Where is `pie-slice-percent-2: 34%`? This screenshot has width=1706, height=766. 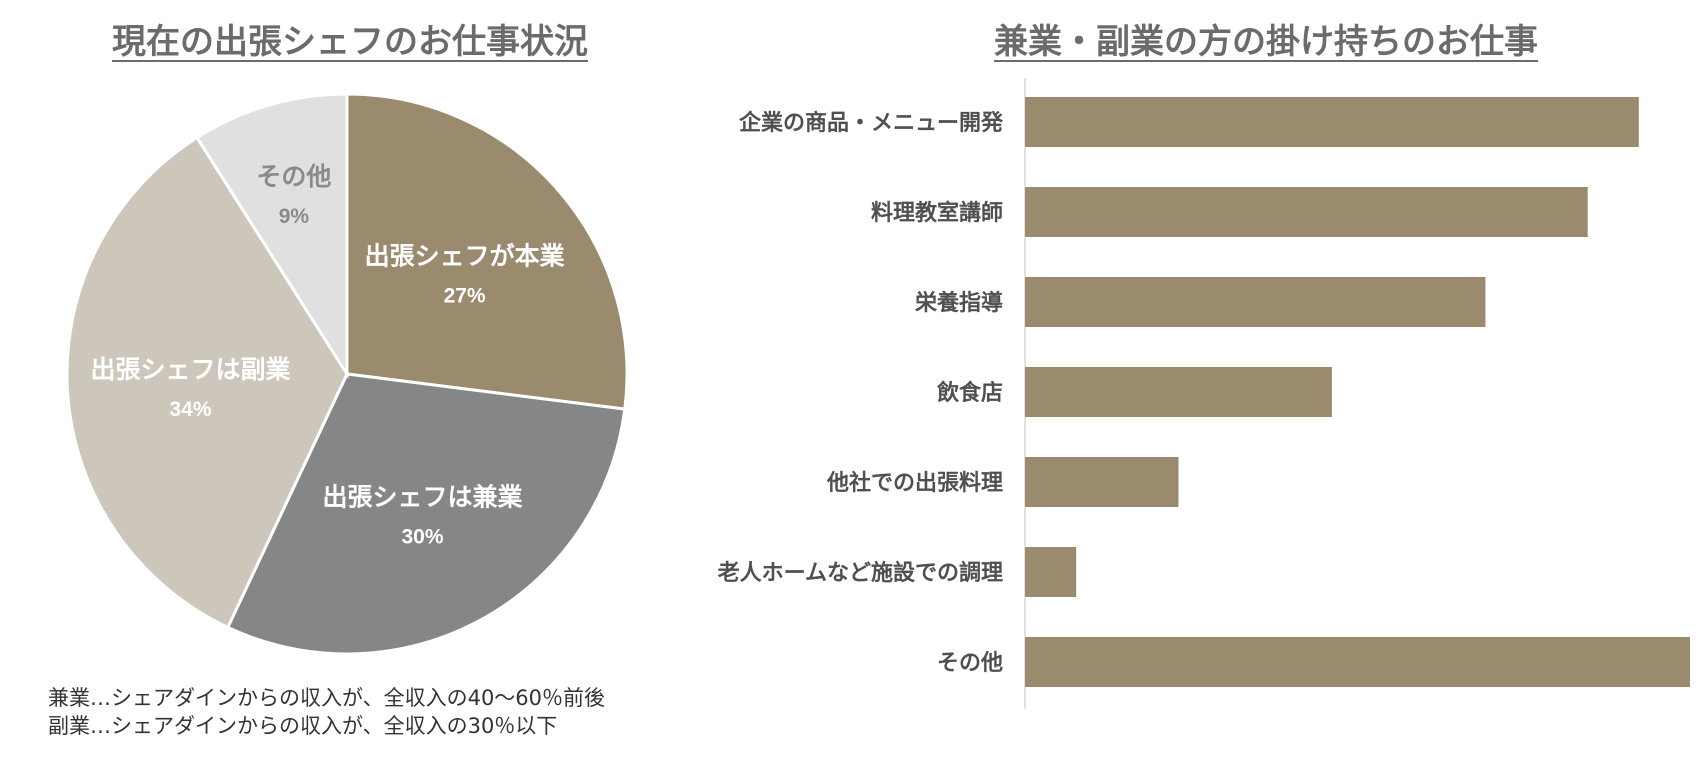 pie-slice-percent-2: 34% is located at coordinates (190, 409).